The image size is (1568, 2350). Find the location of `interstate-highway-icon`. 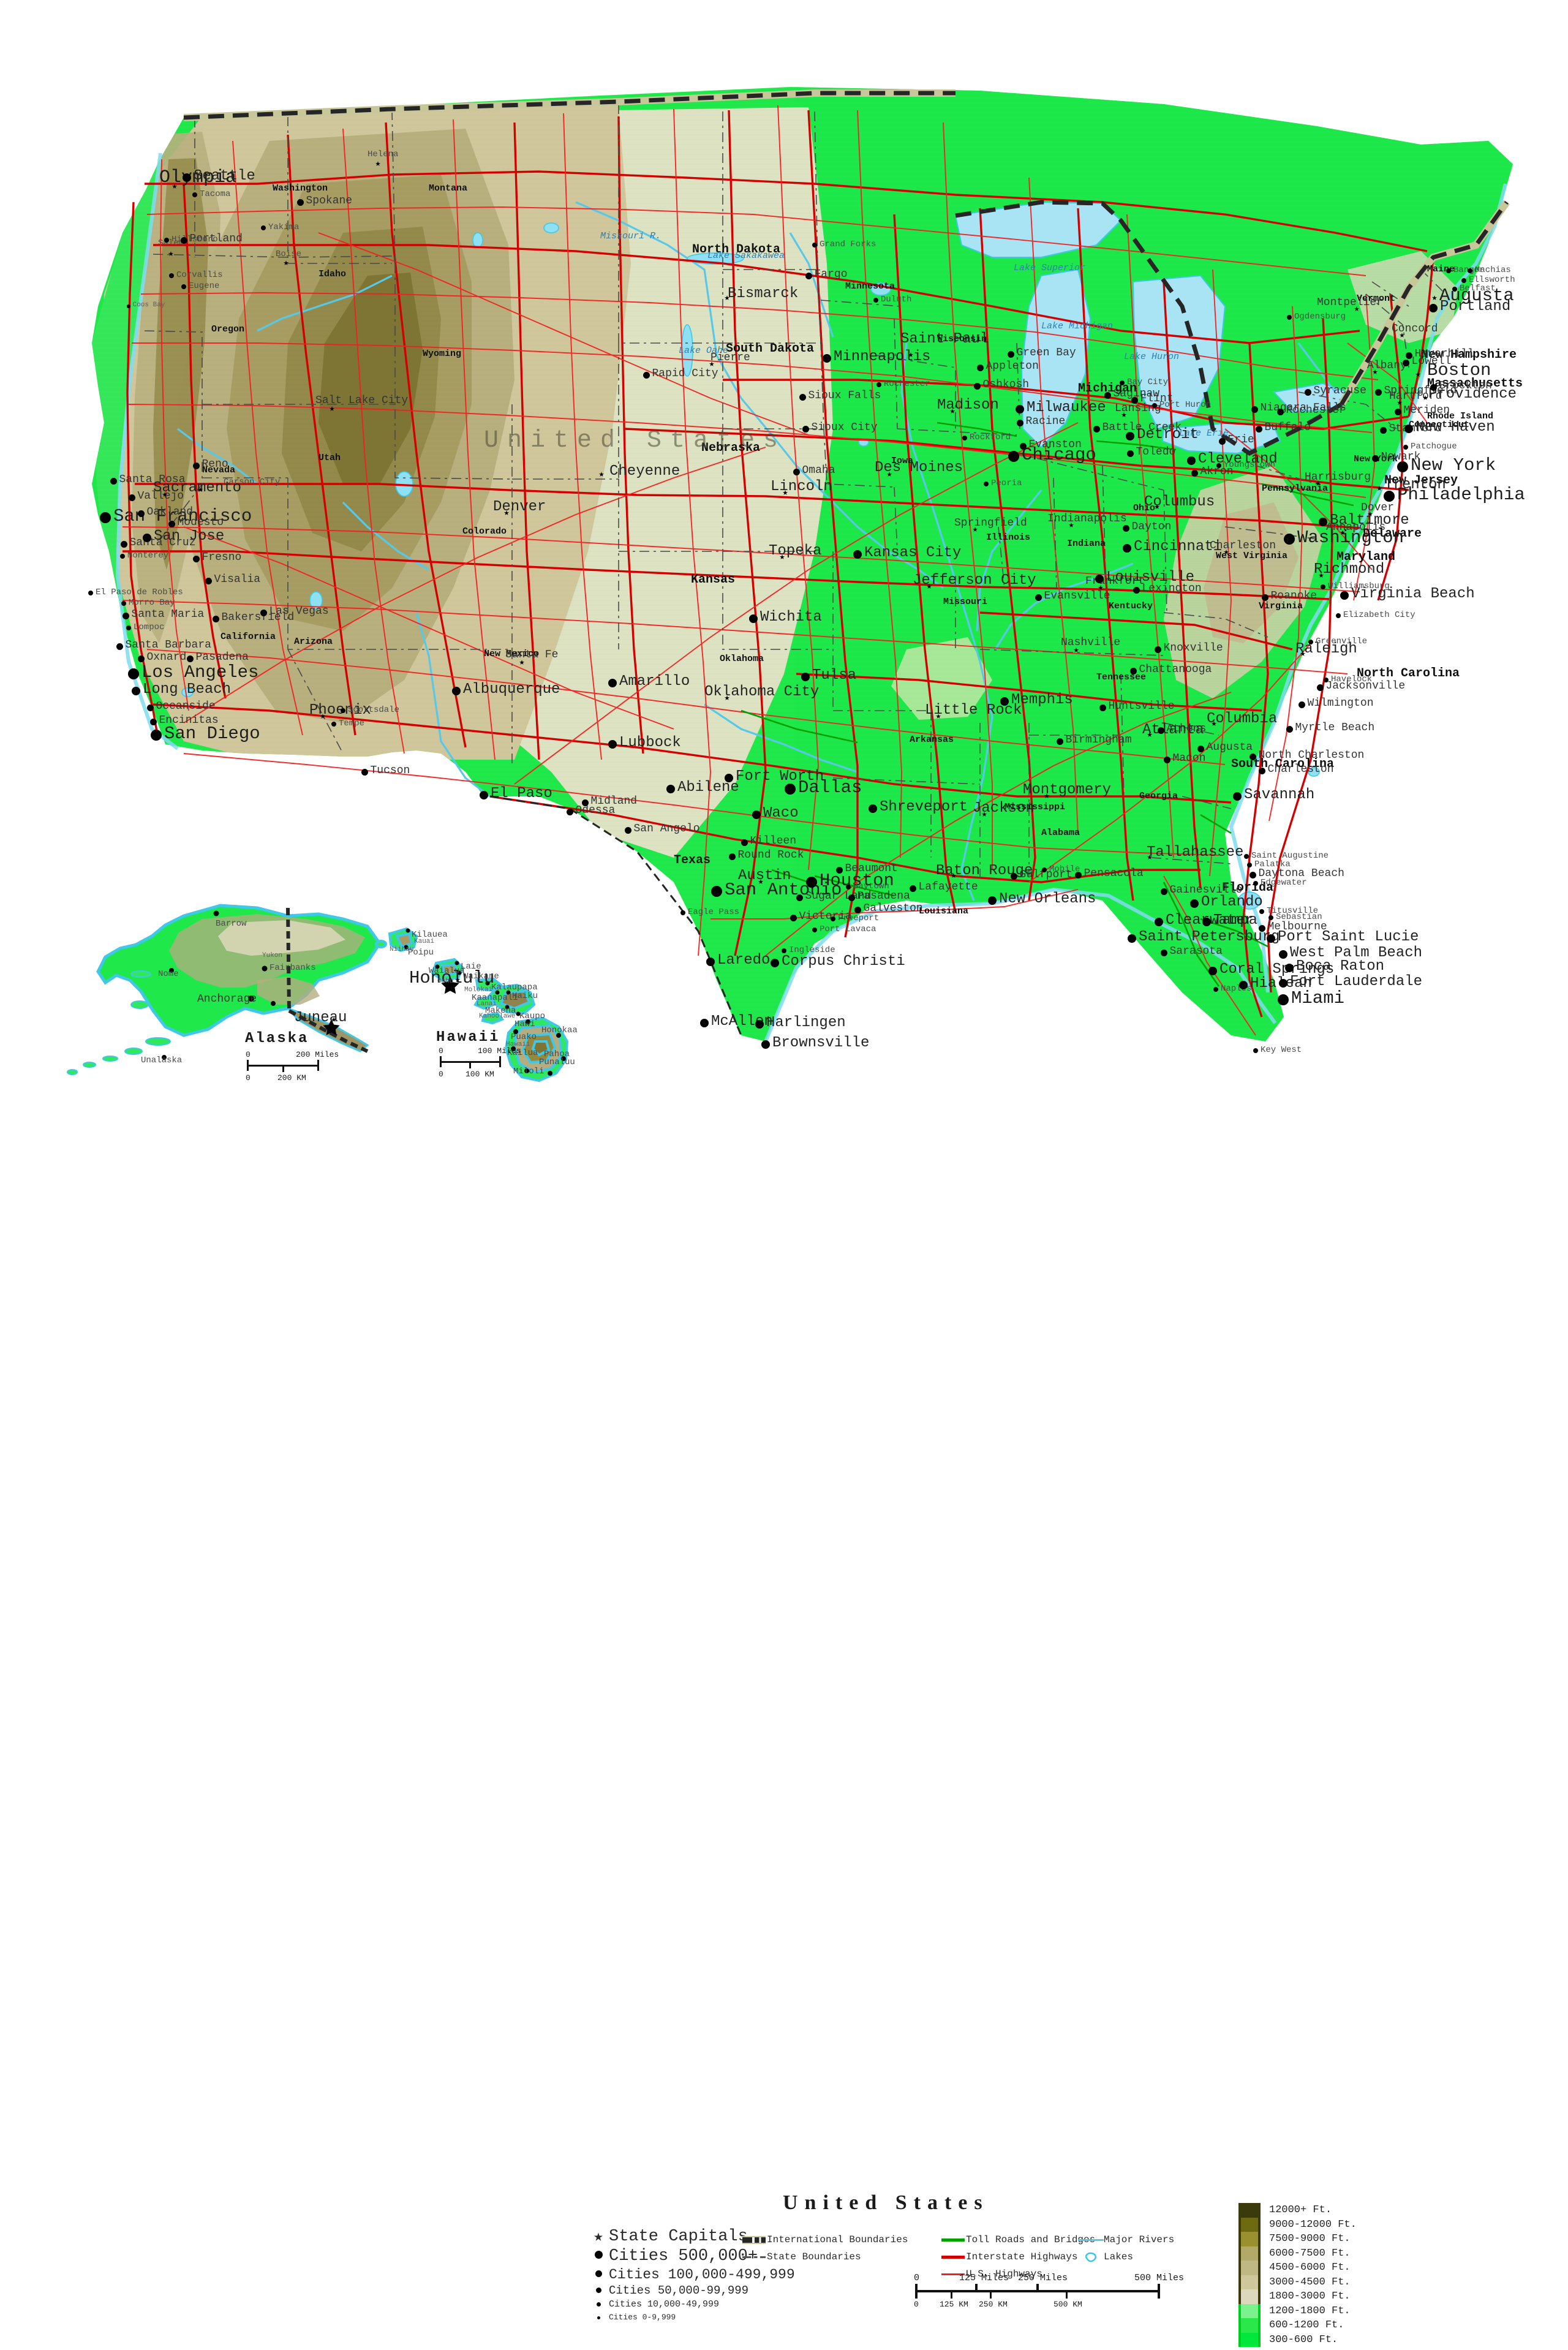

interstate-highway-icon is located at coordinates (953, 2257).